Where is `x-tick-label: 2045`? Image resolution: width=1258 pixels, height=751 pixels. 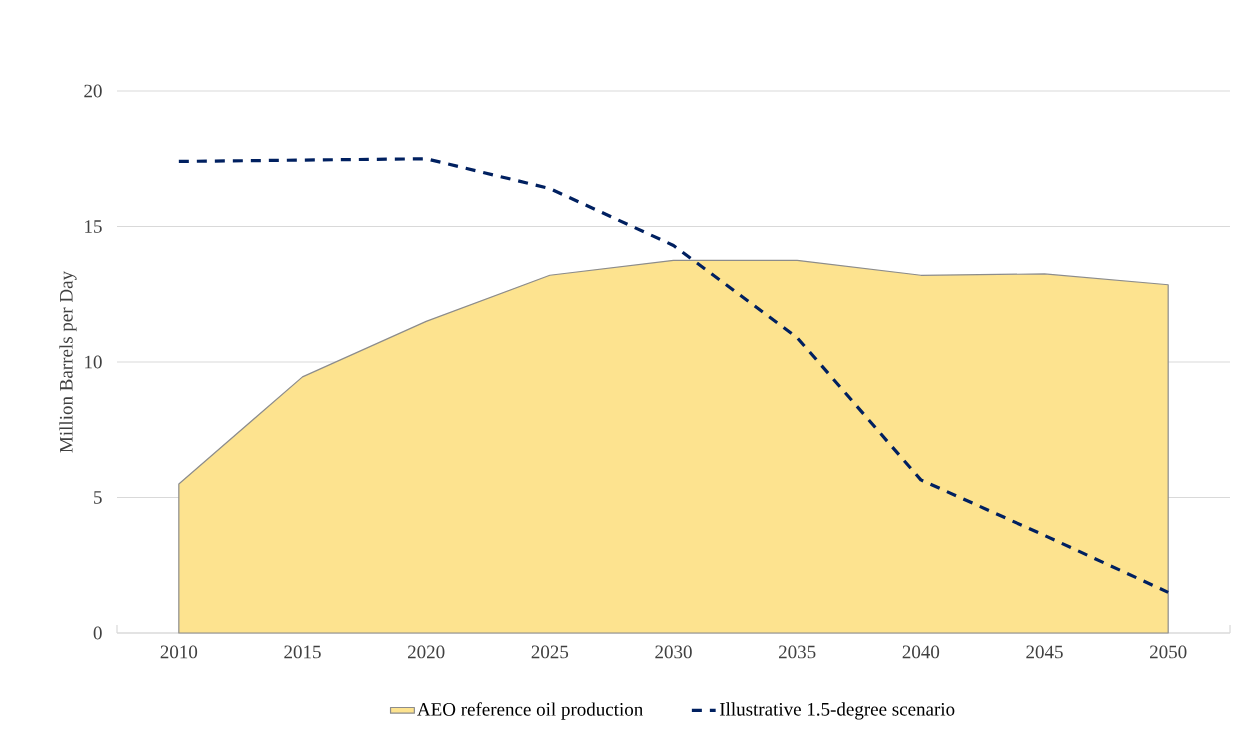 x-tick-label: 2045 is located at coordinates (1044, 652).